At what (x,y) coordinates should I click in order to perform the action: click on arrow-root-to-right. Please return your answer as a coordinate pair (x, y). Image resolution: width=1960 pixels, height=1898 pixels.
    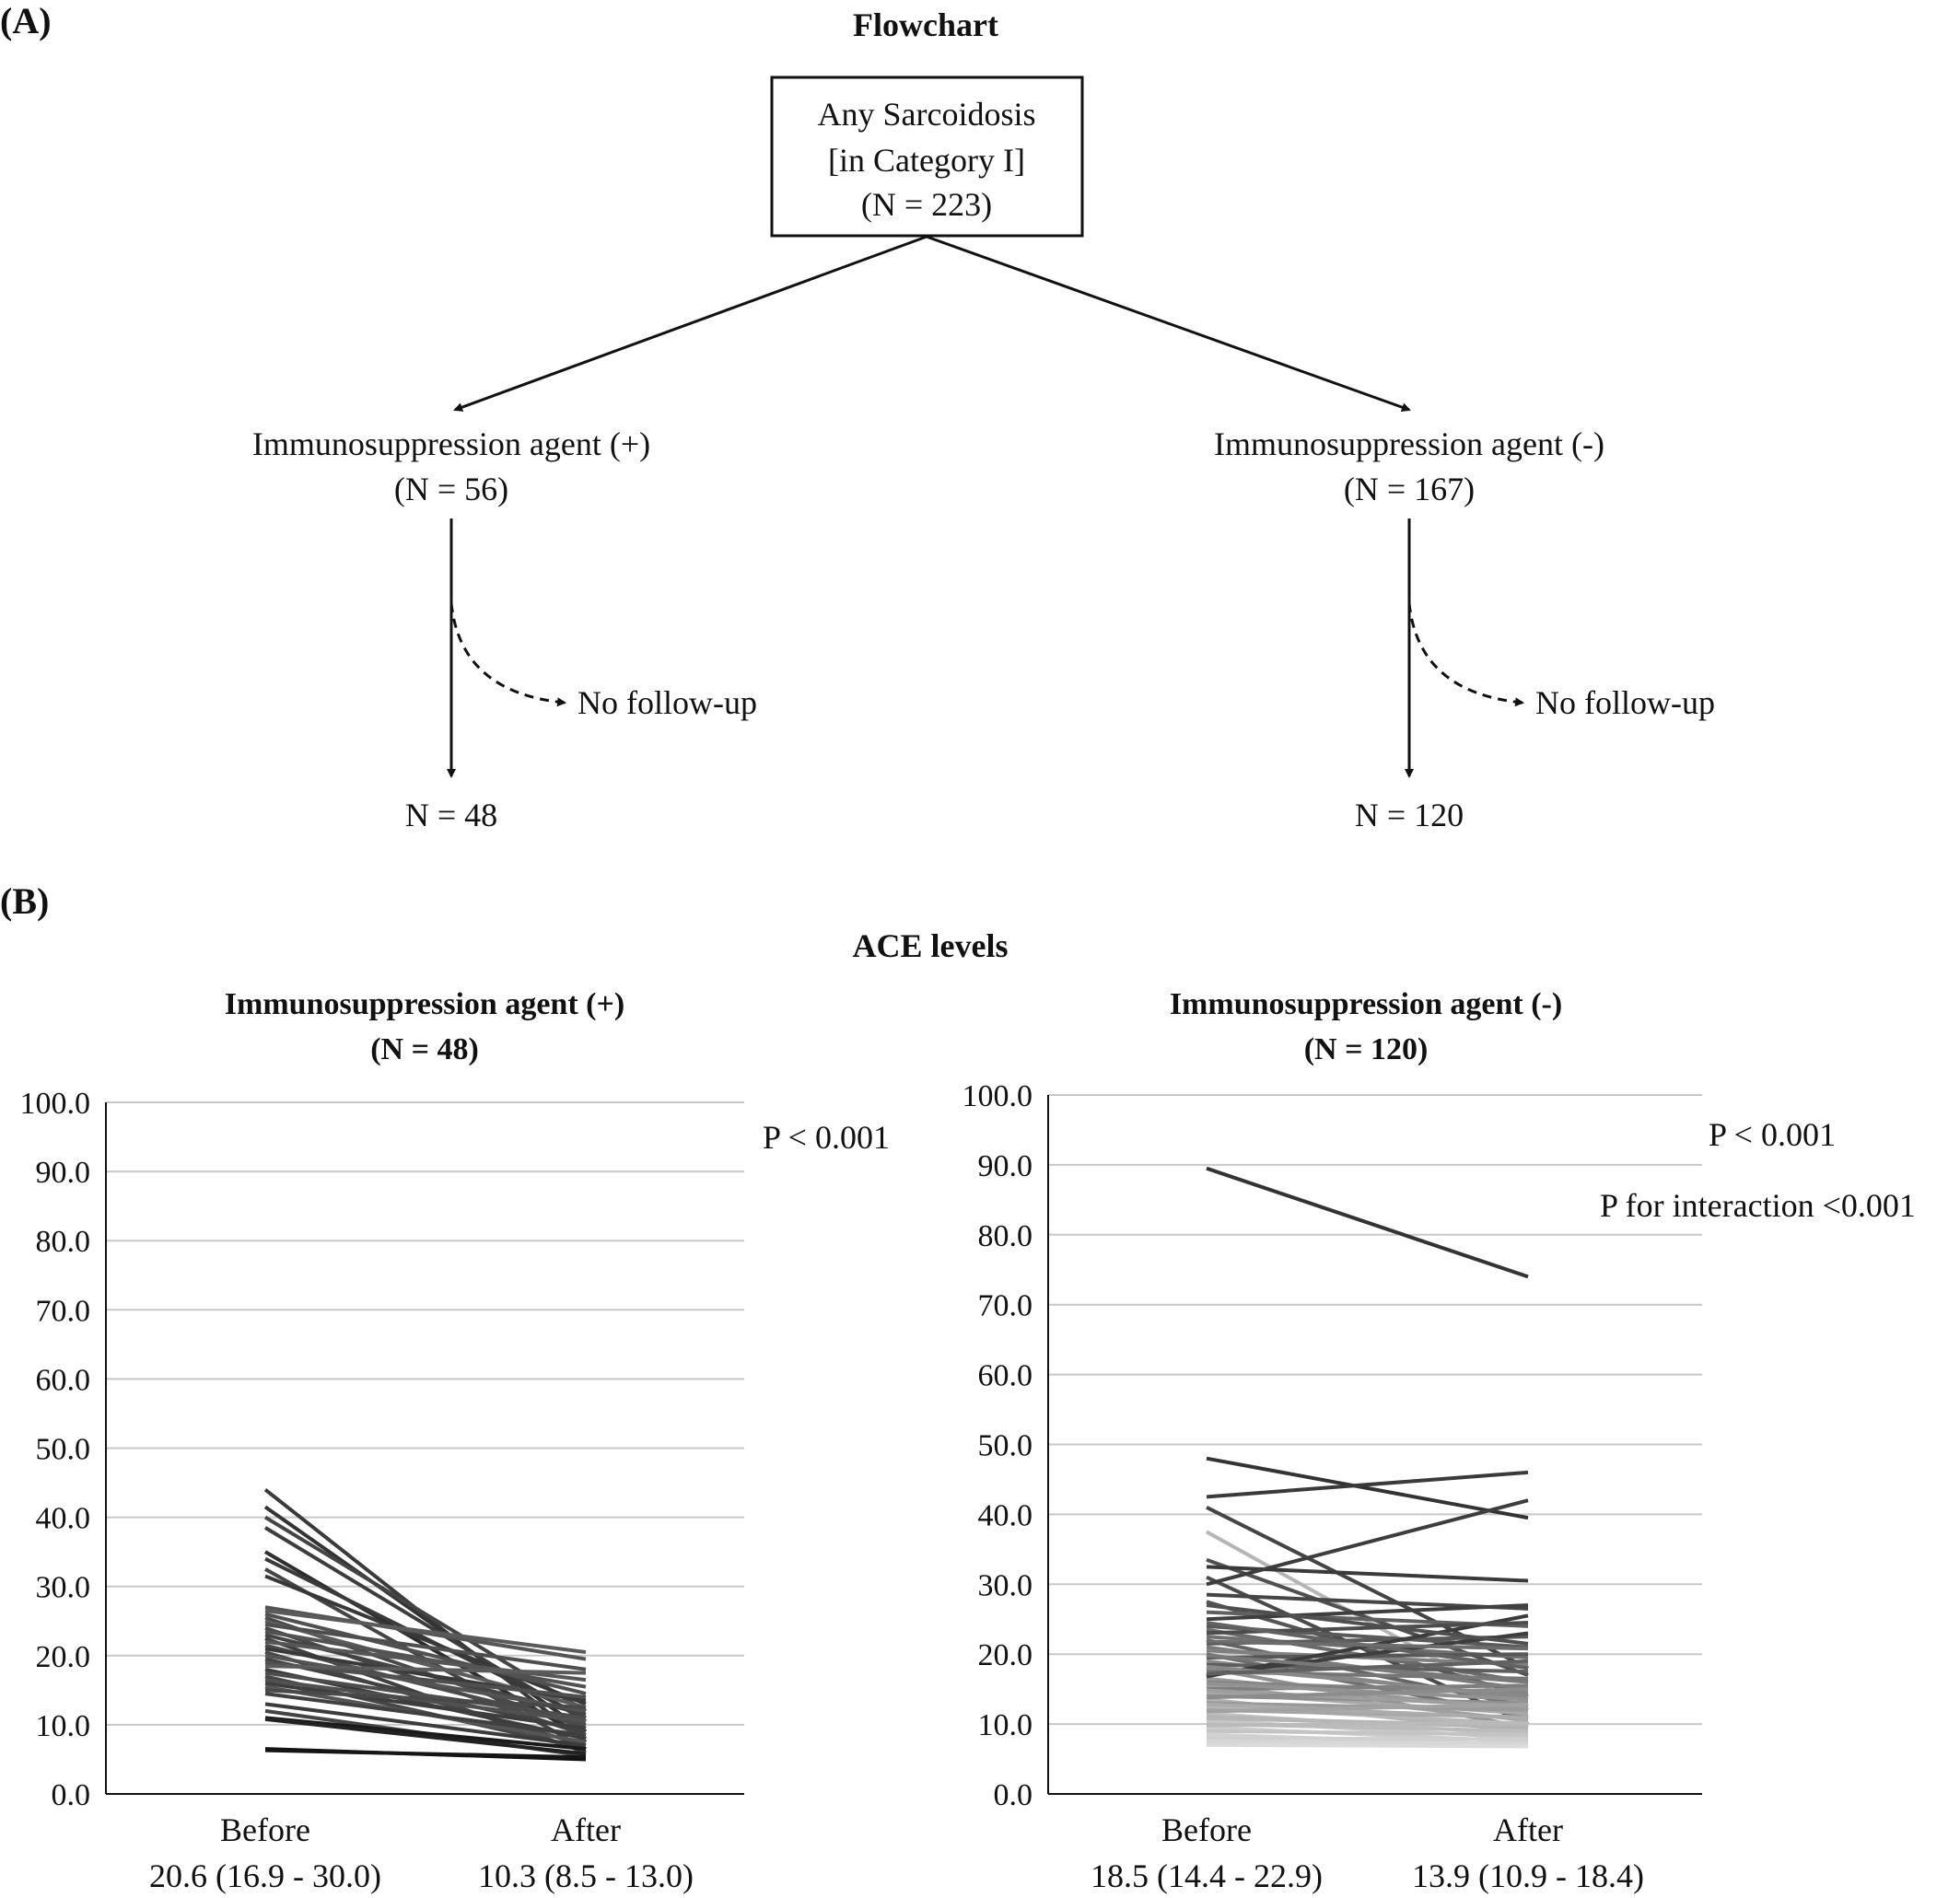
    Looking at the image, I should click on (1168, 324).